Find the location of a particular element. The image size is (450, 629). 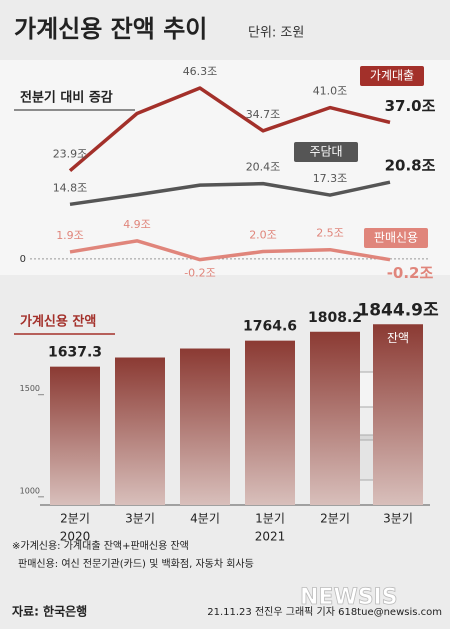

x-year-label: 2021 is located at coordinates (270, 537).